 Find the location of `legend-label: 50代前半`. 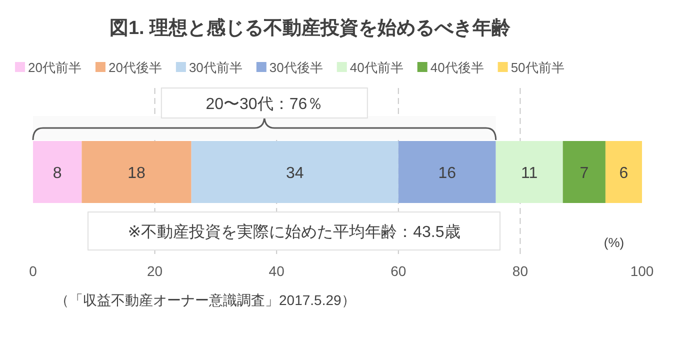

legend-label: 50代前半 is located at coordinates (537, 67).